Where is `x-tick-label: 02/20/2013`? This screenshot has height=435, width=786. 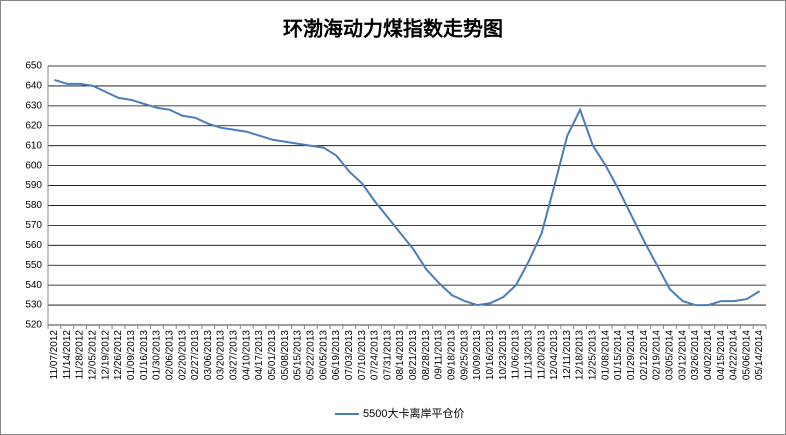 x-tick-label: 02/20/2013 is located at coordinates (182, 355).